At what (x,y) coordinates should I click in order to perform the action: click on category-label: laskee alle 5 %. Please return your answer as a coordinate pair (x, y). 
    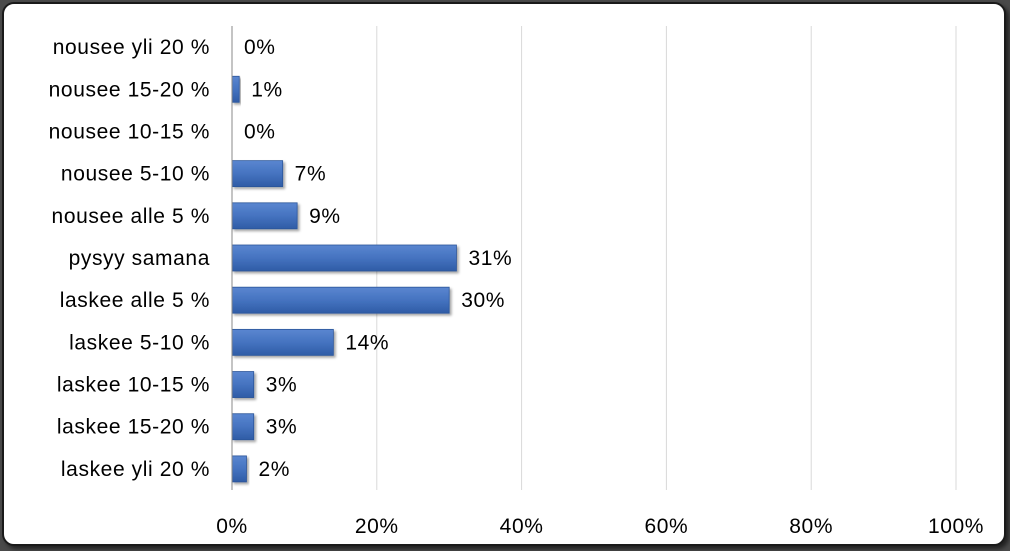
    Looking at the image, I should click on (135, 300).